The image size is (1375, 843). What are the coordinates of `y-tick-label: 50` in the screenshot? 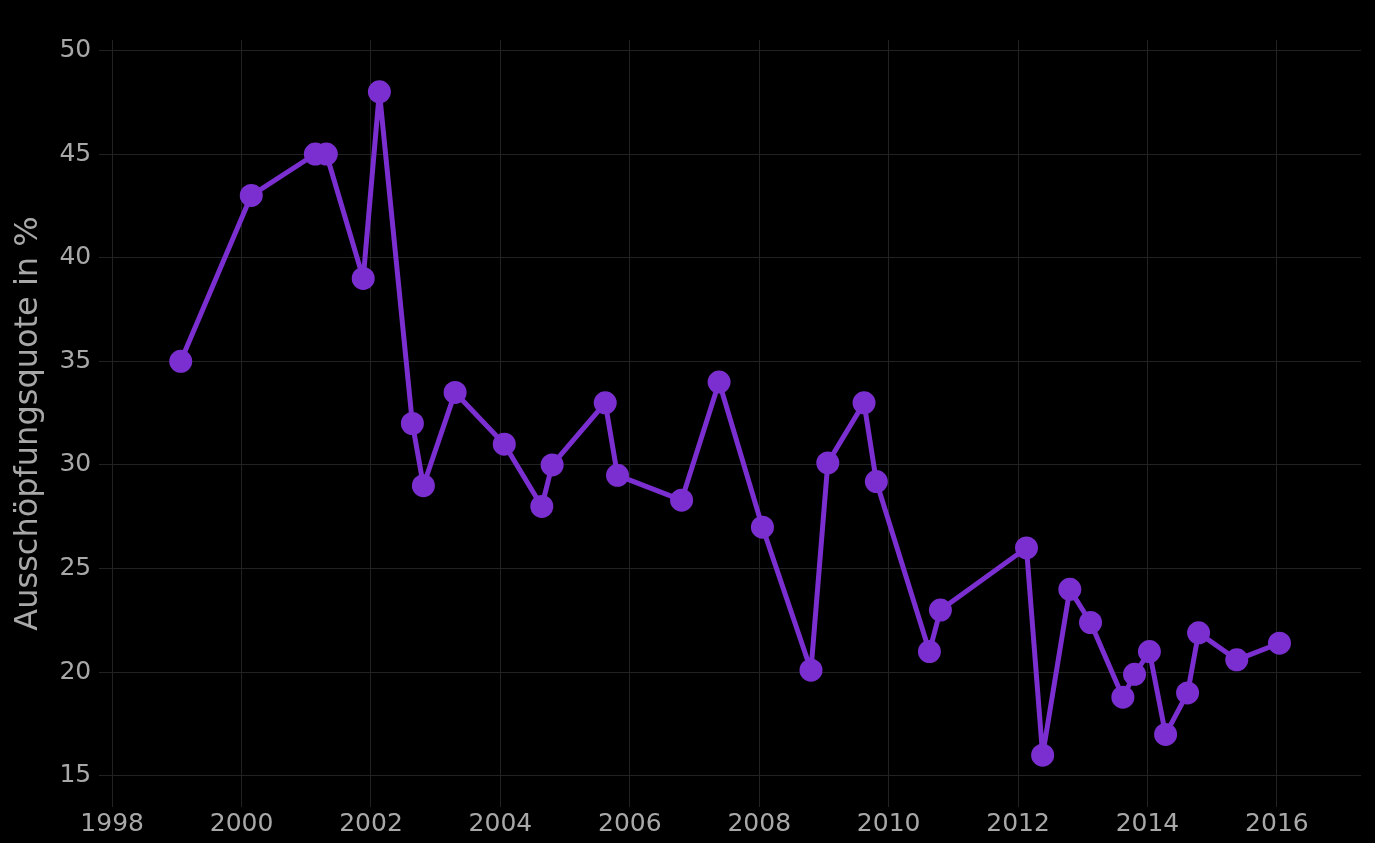 It's located at (75, 48).